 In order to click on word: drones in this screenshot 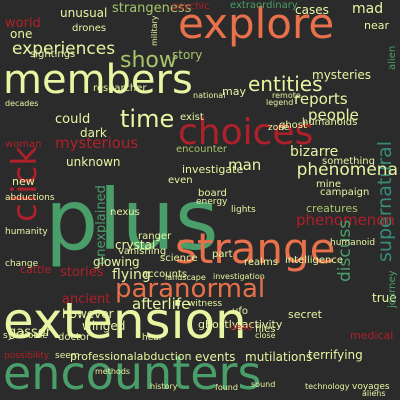, I will do `click(89, 28)`.